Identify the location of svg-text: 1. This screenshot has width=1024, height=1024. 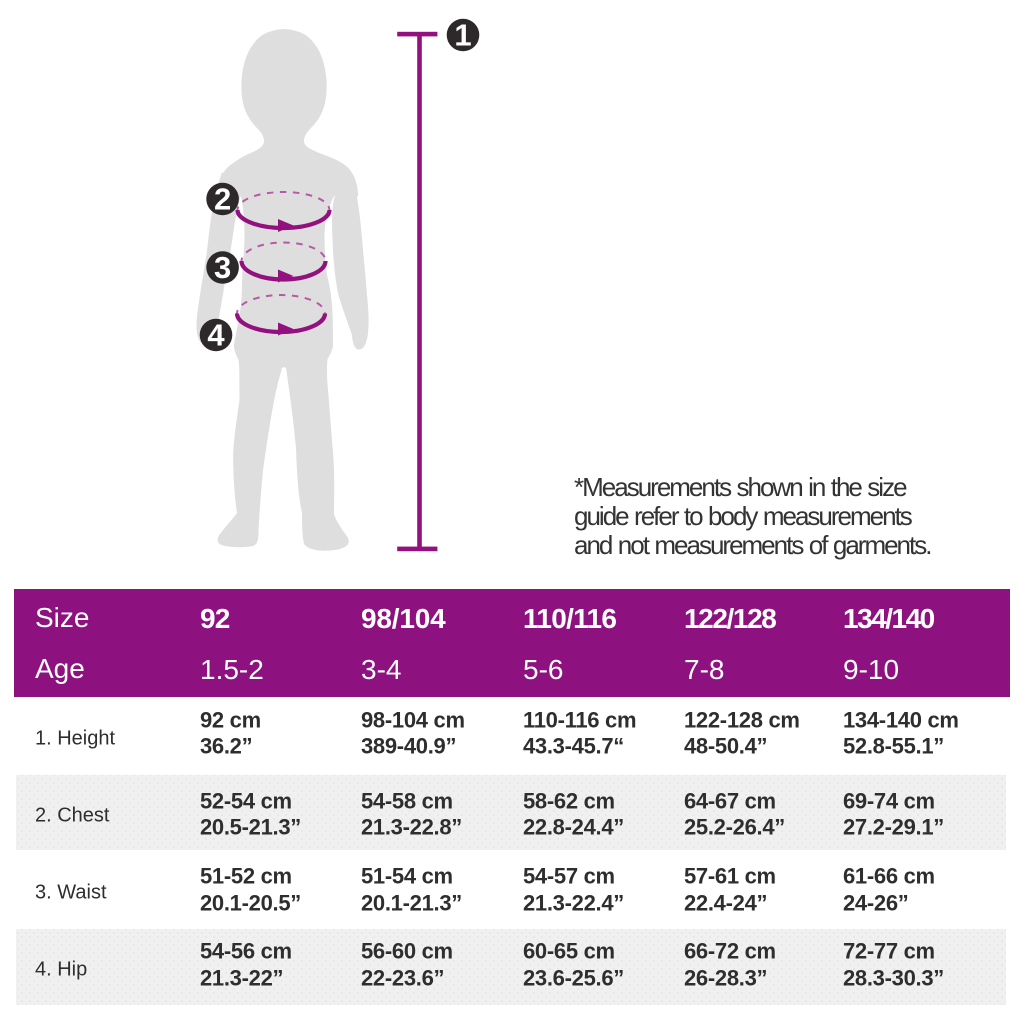
(462, 35).